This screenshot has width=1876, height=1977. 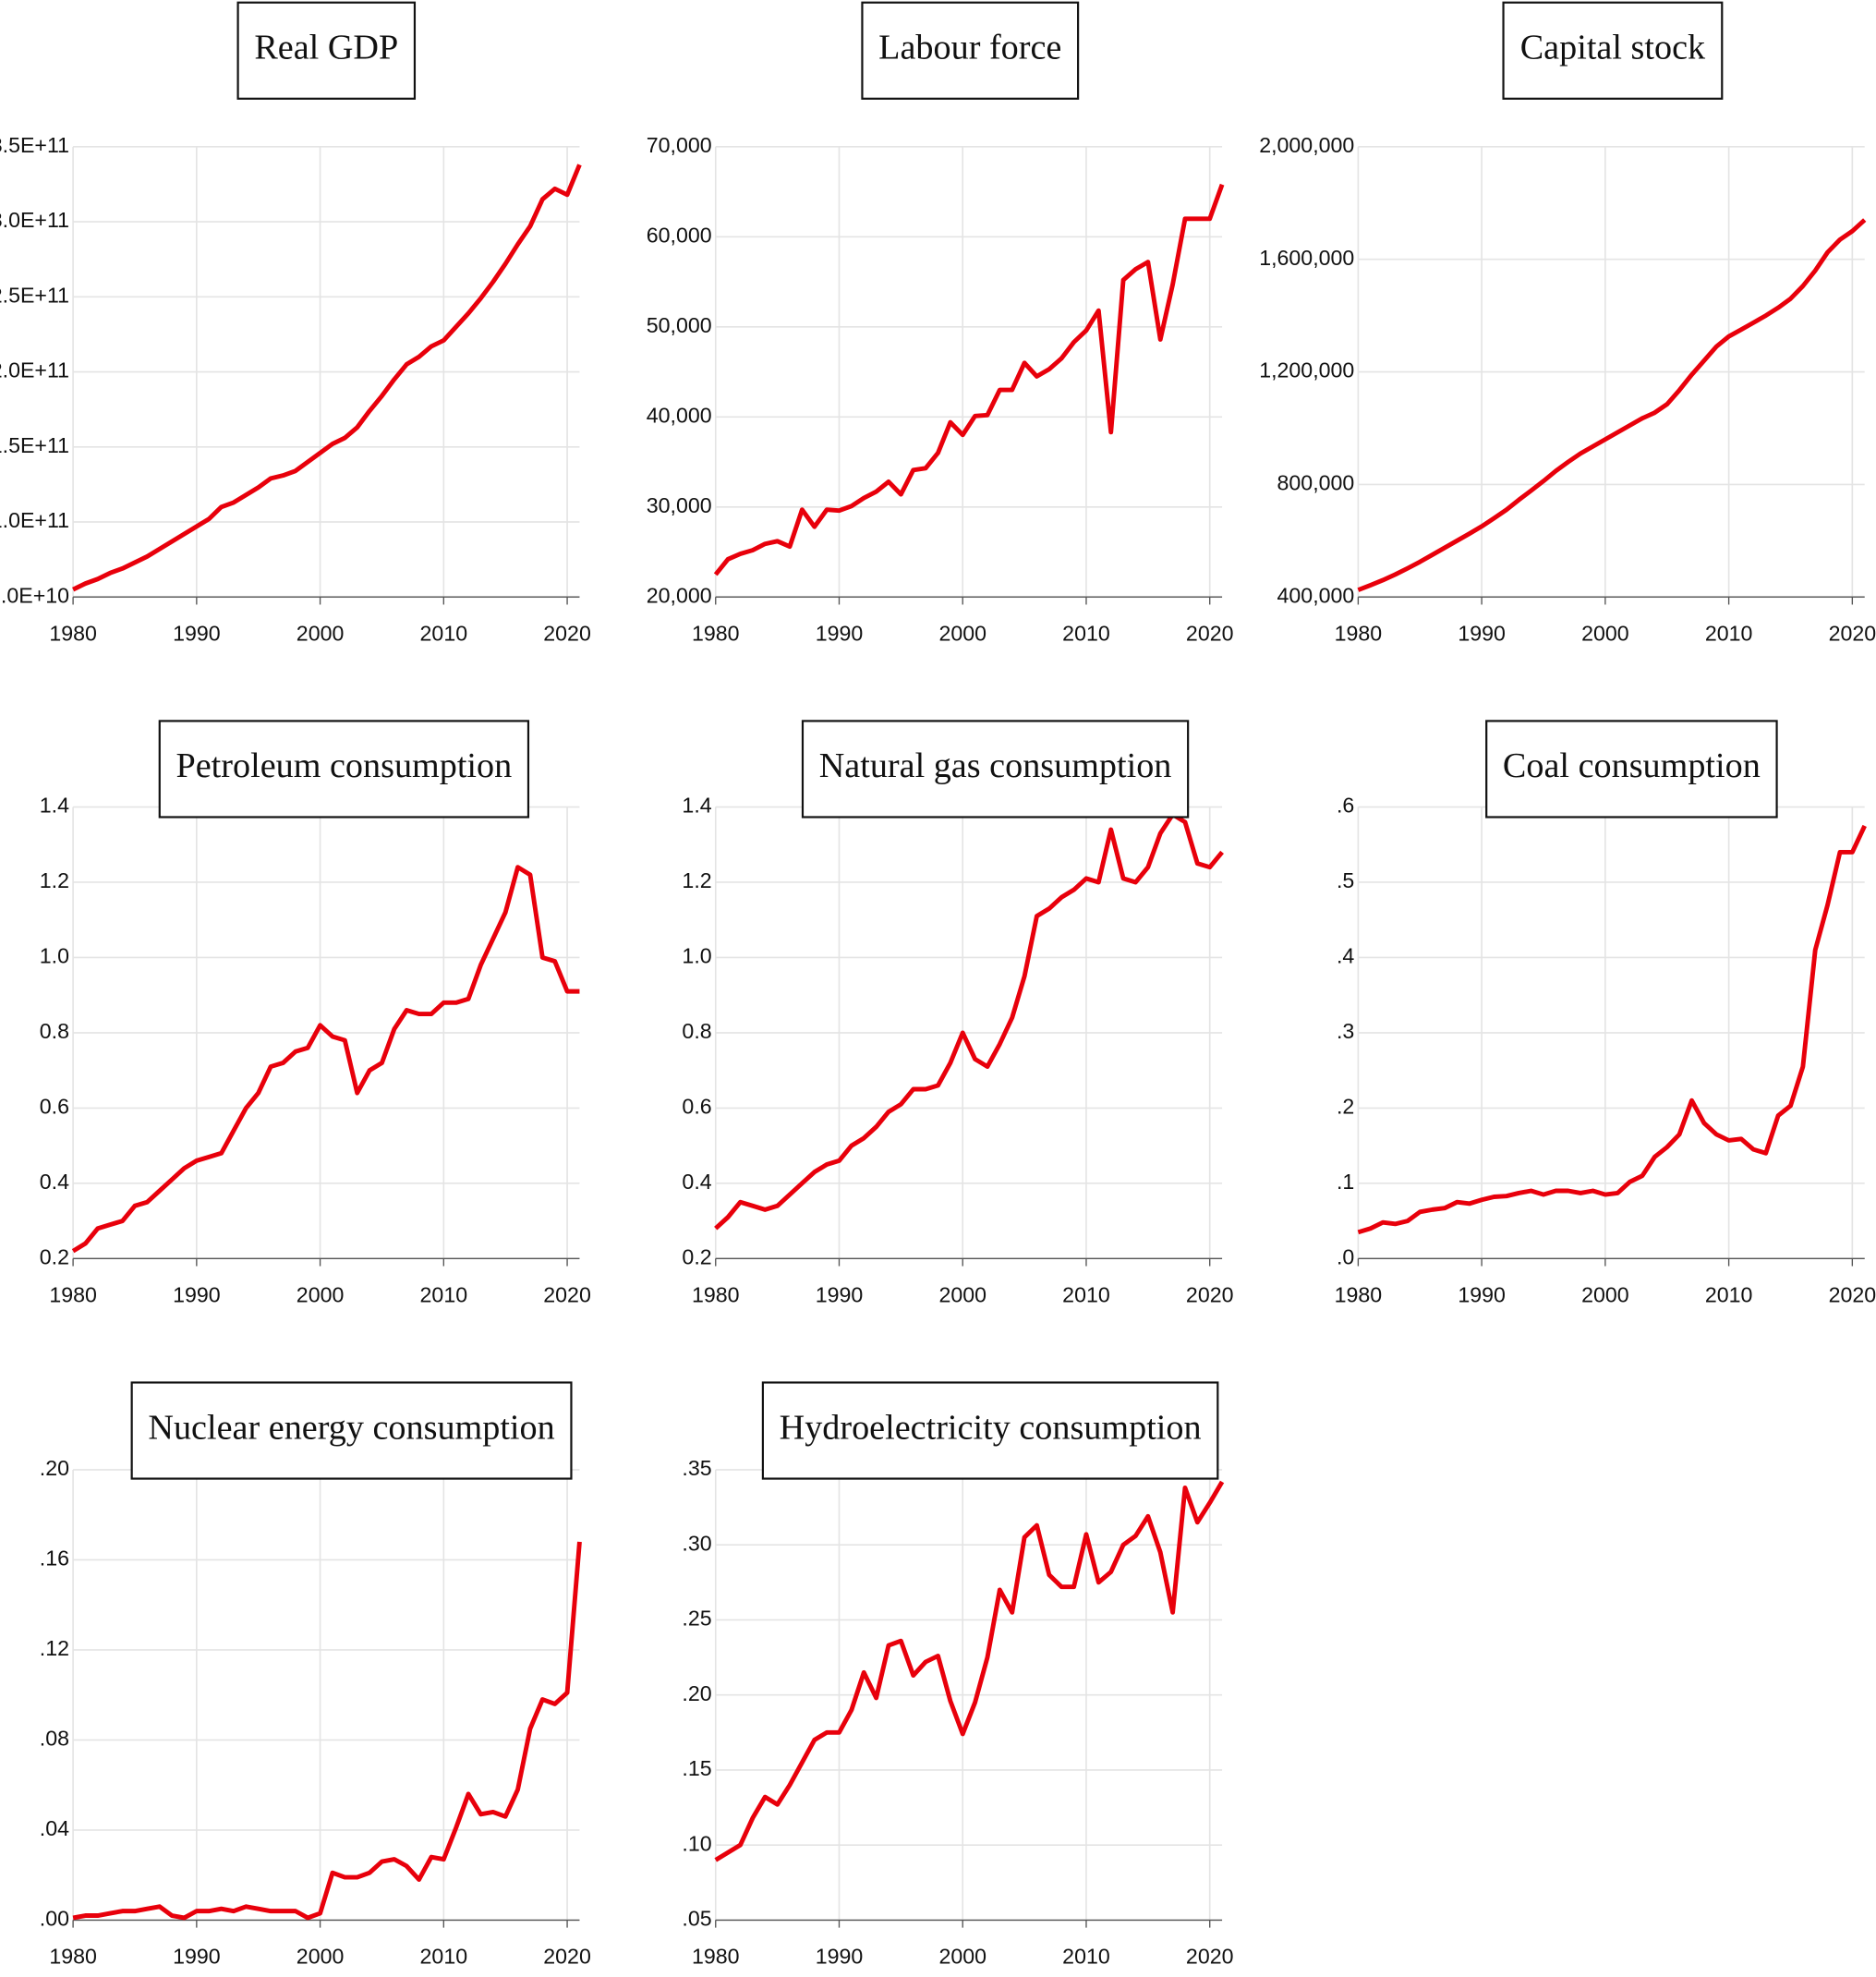 I want to click on chart-title: Hydroelectricity consumption, so click(x=991, y=1427).